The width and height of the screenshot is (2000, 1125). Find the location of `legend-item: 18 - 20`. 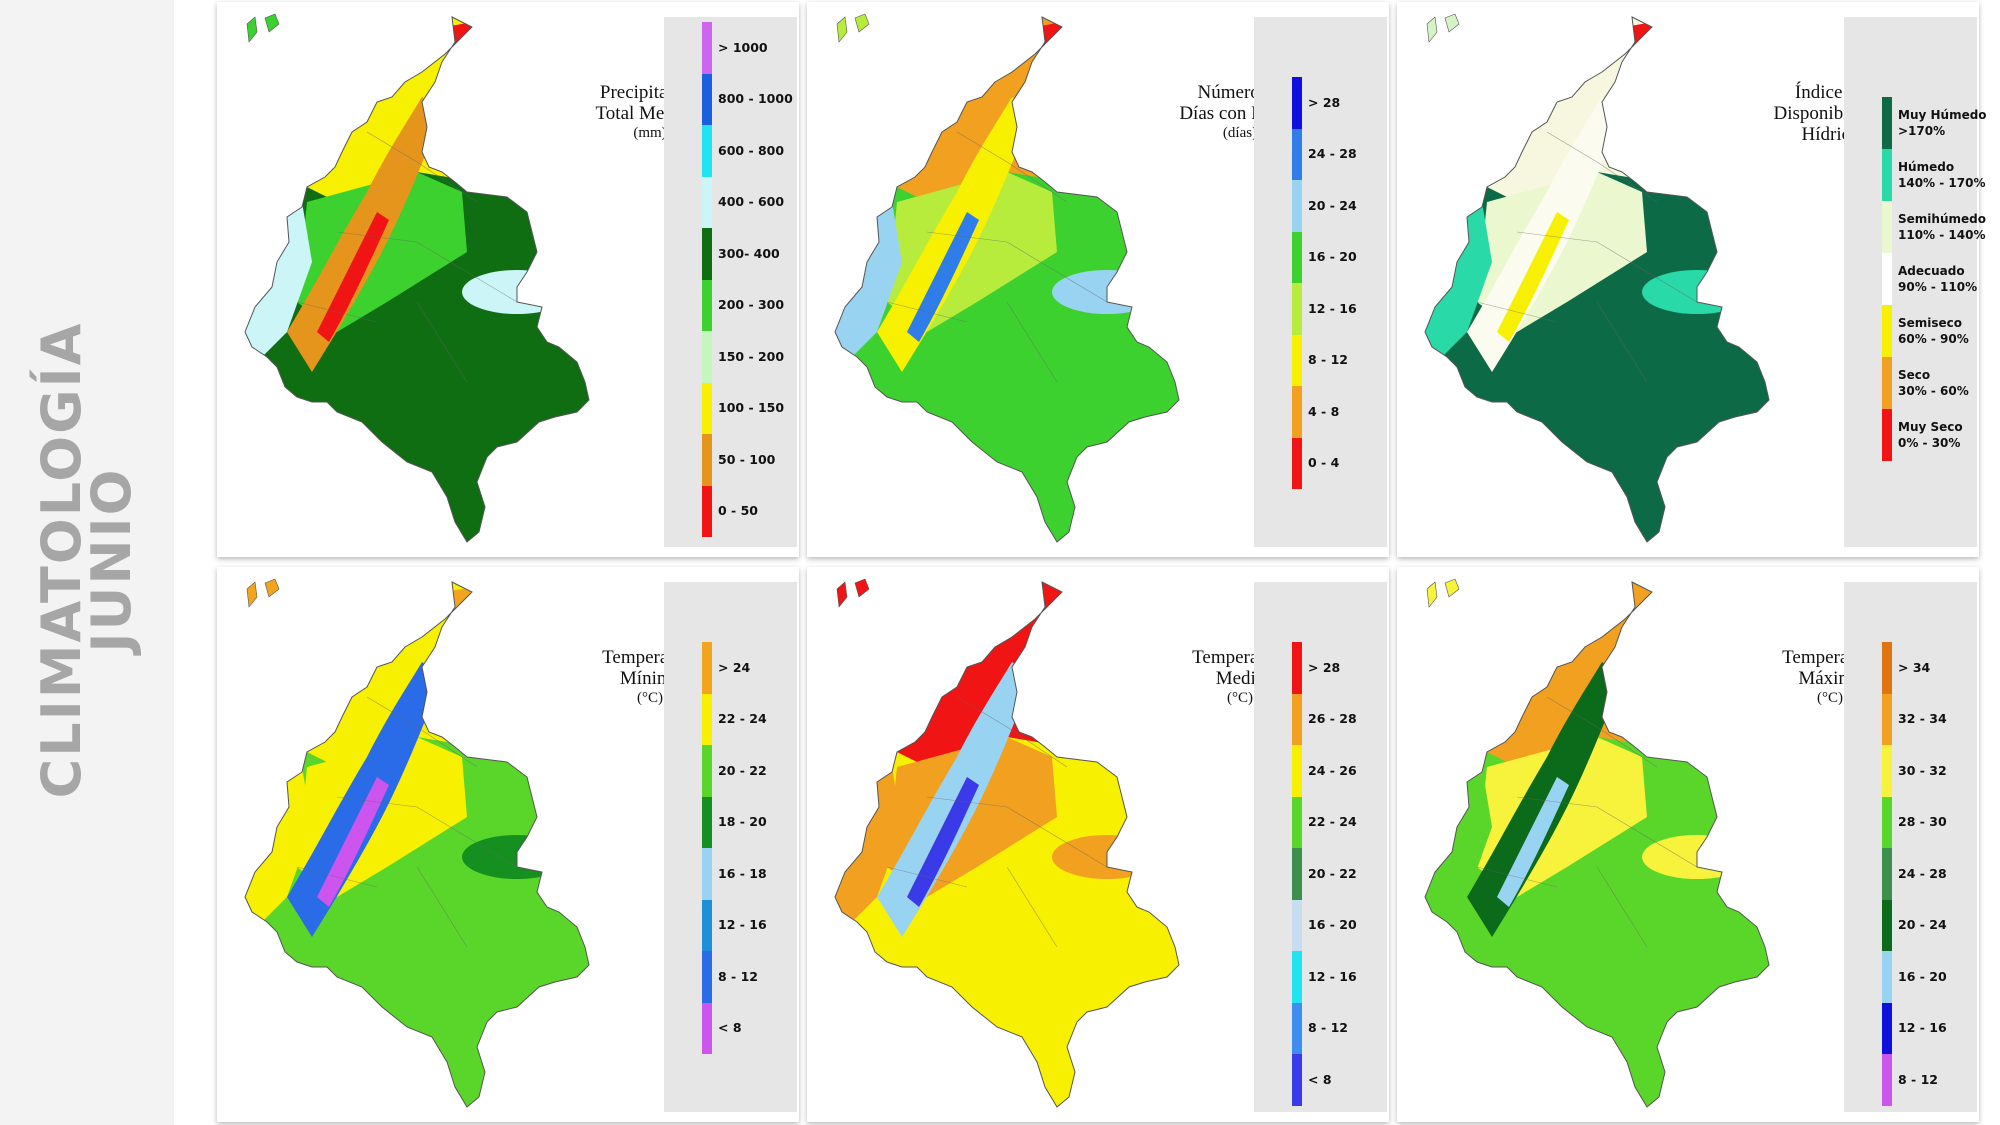

legend-item: 18 - 20 is located at coordinates (730, 822).